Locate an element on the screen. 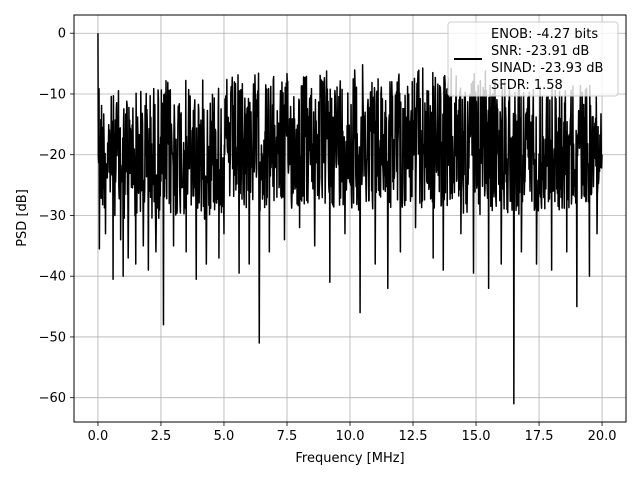 This screenshot has height=480, width=640. y-tick-label: −10 is located at coordinates (52, 94).